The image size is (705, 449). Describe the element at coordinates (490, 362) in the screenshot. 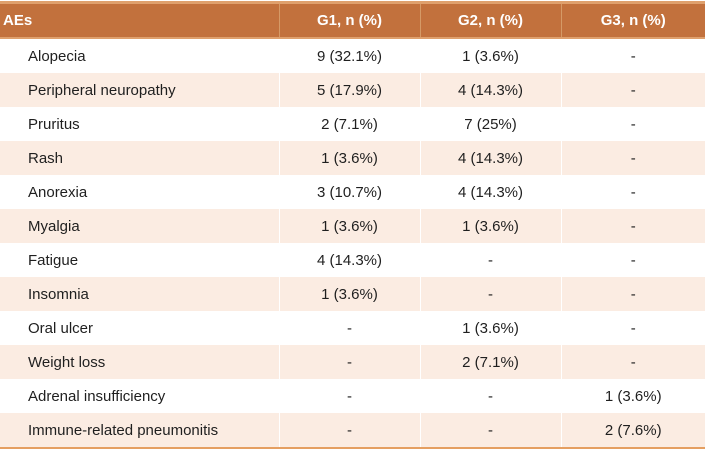

I see `cell-g2: 2 (7.1%)` at that location.